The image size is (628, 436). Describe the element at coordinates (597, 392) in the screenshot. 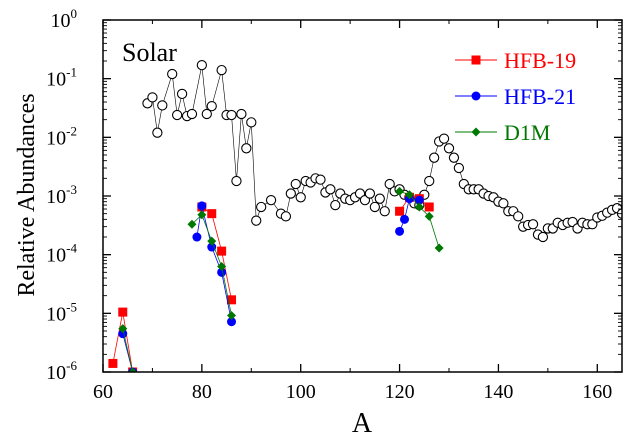

I see `x-tick-label: 160` at that location.